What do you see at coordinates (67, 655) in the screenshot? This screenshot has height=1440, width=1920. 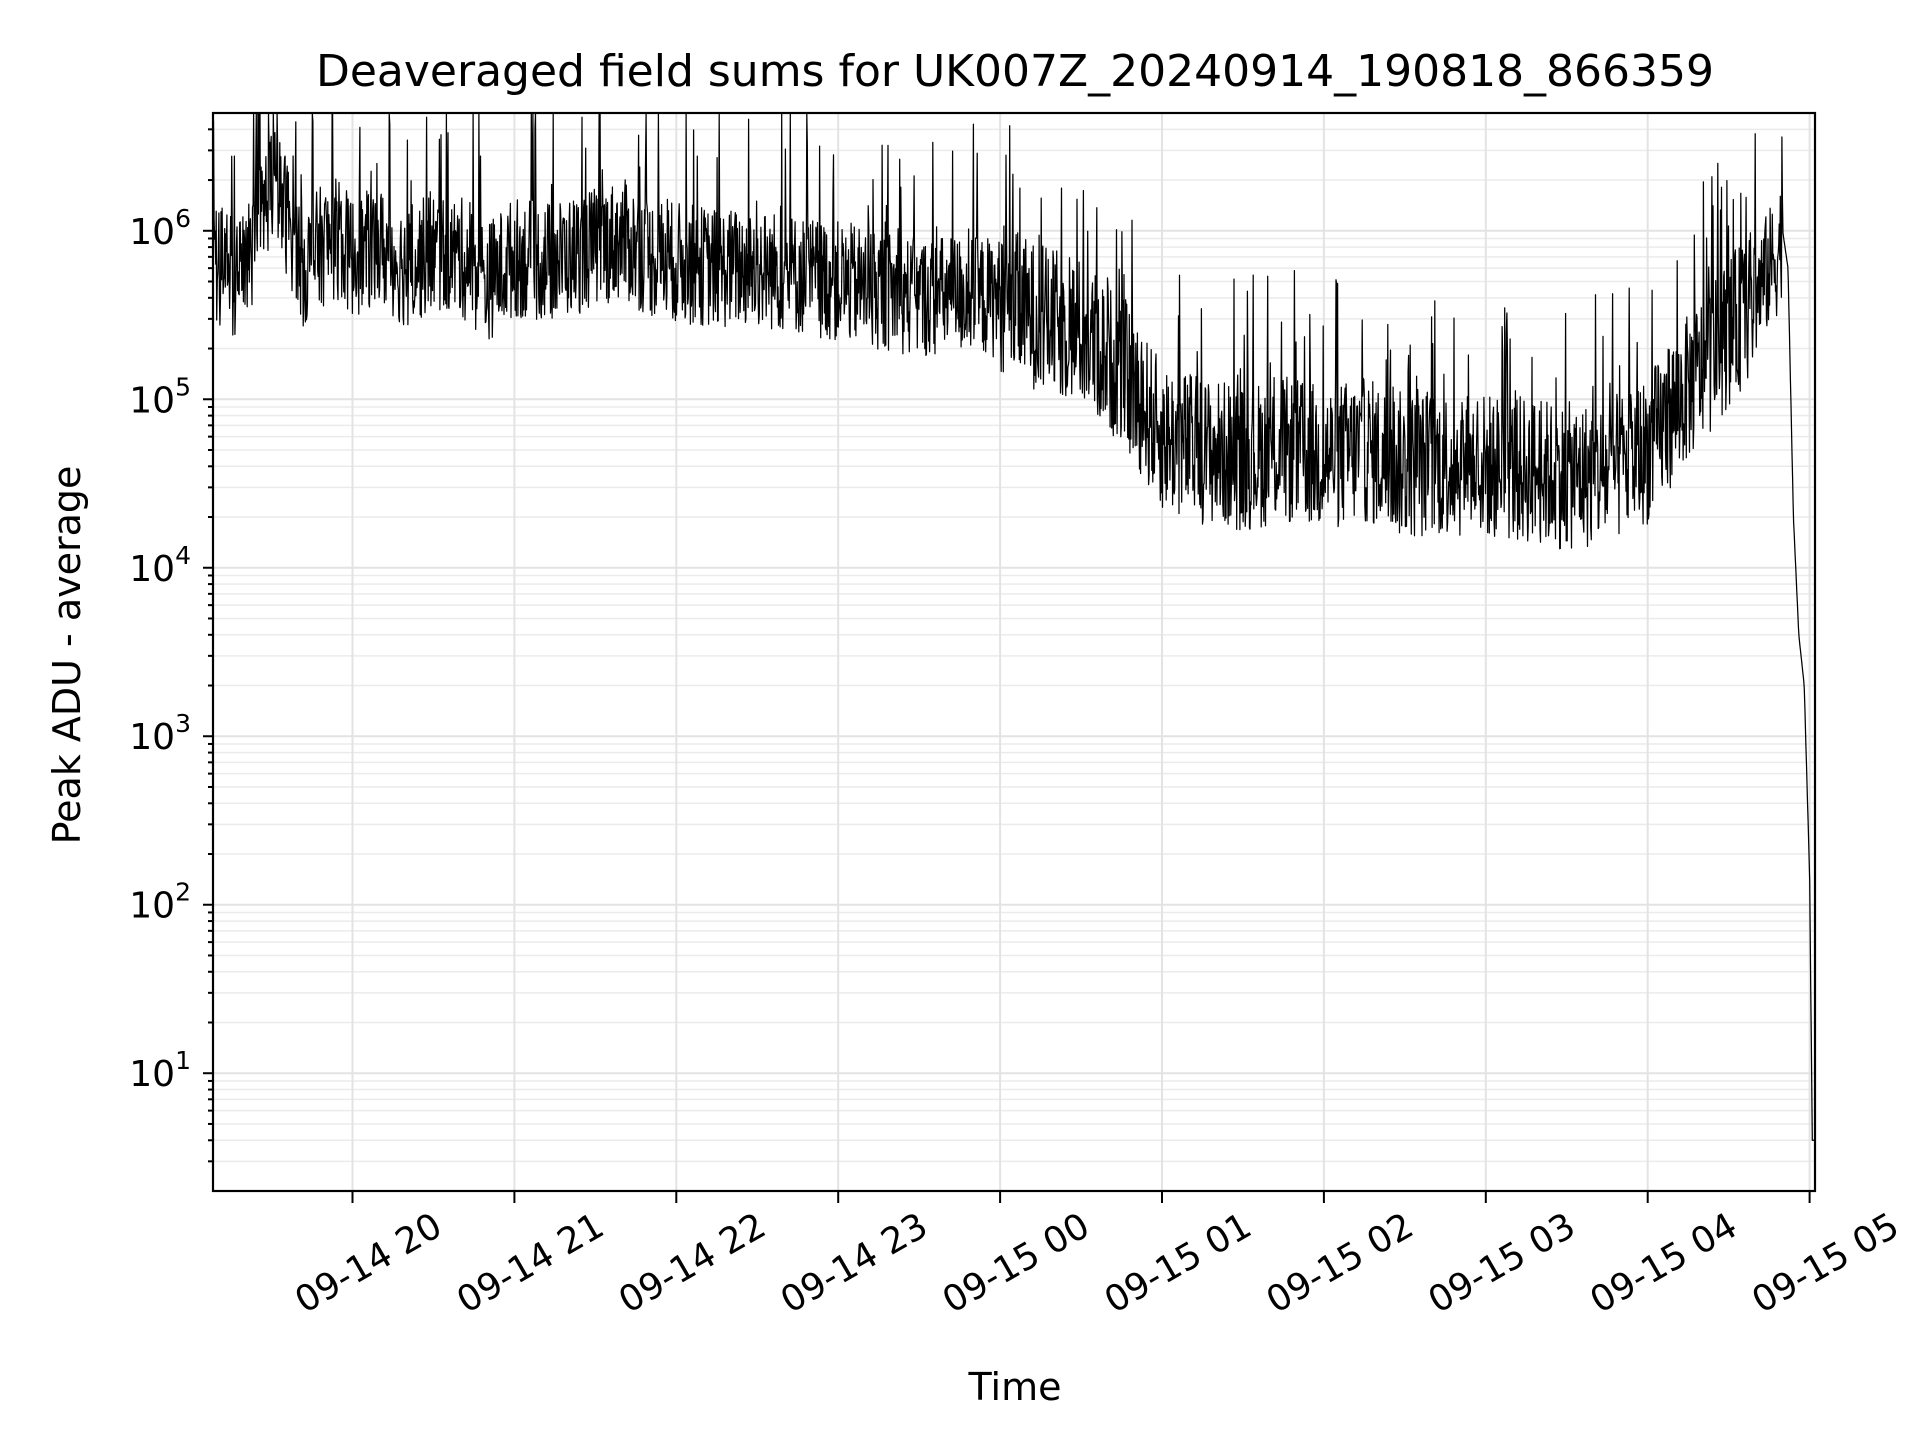 I see `y-axis-label: Peak ADU - average` at bounding box center [67, 655].